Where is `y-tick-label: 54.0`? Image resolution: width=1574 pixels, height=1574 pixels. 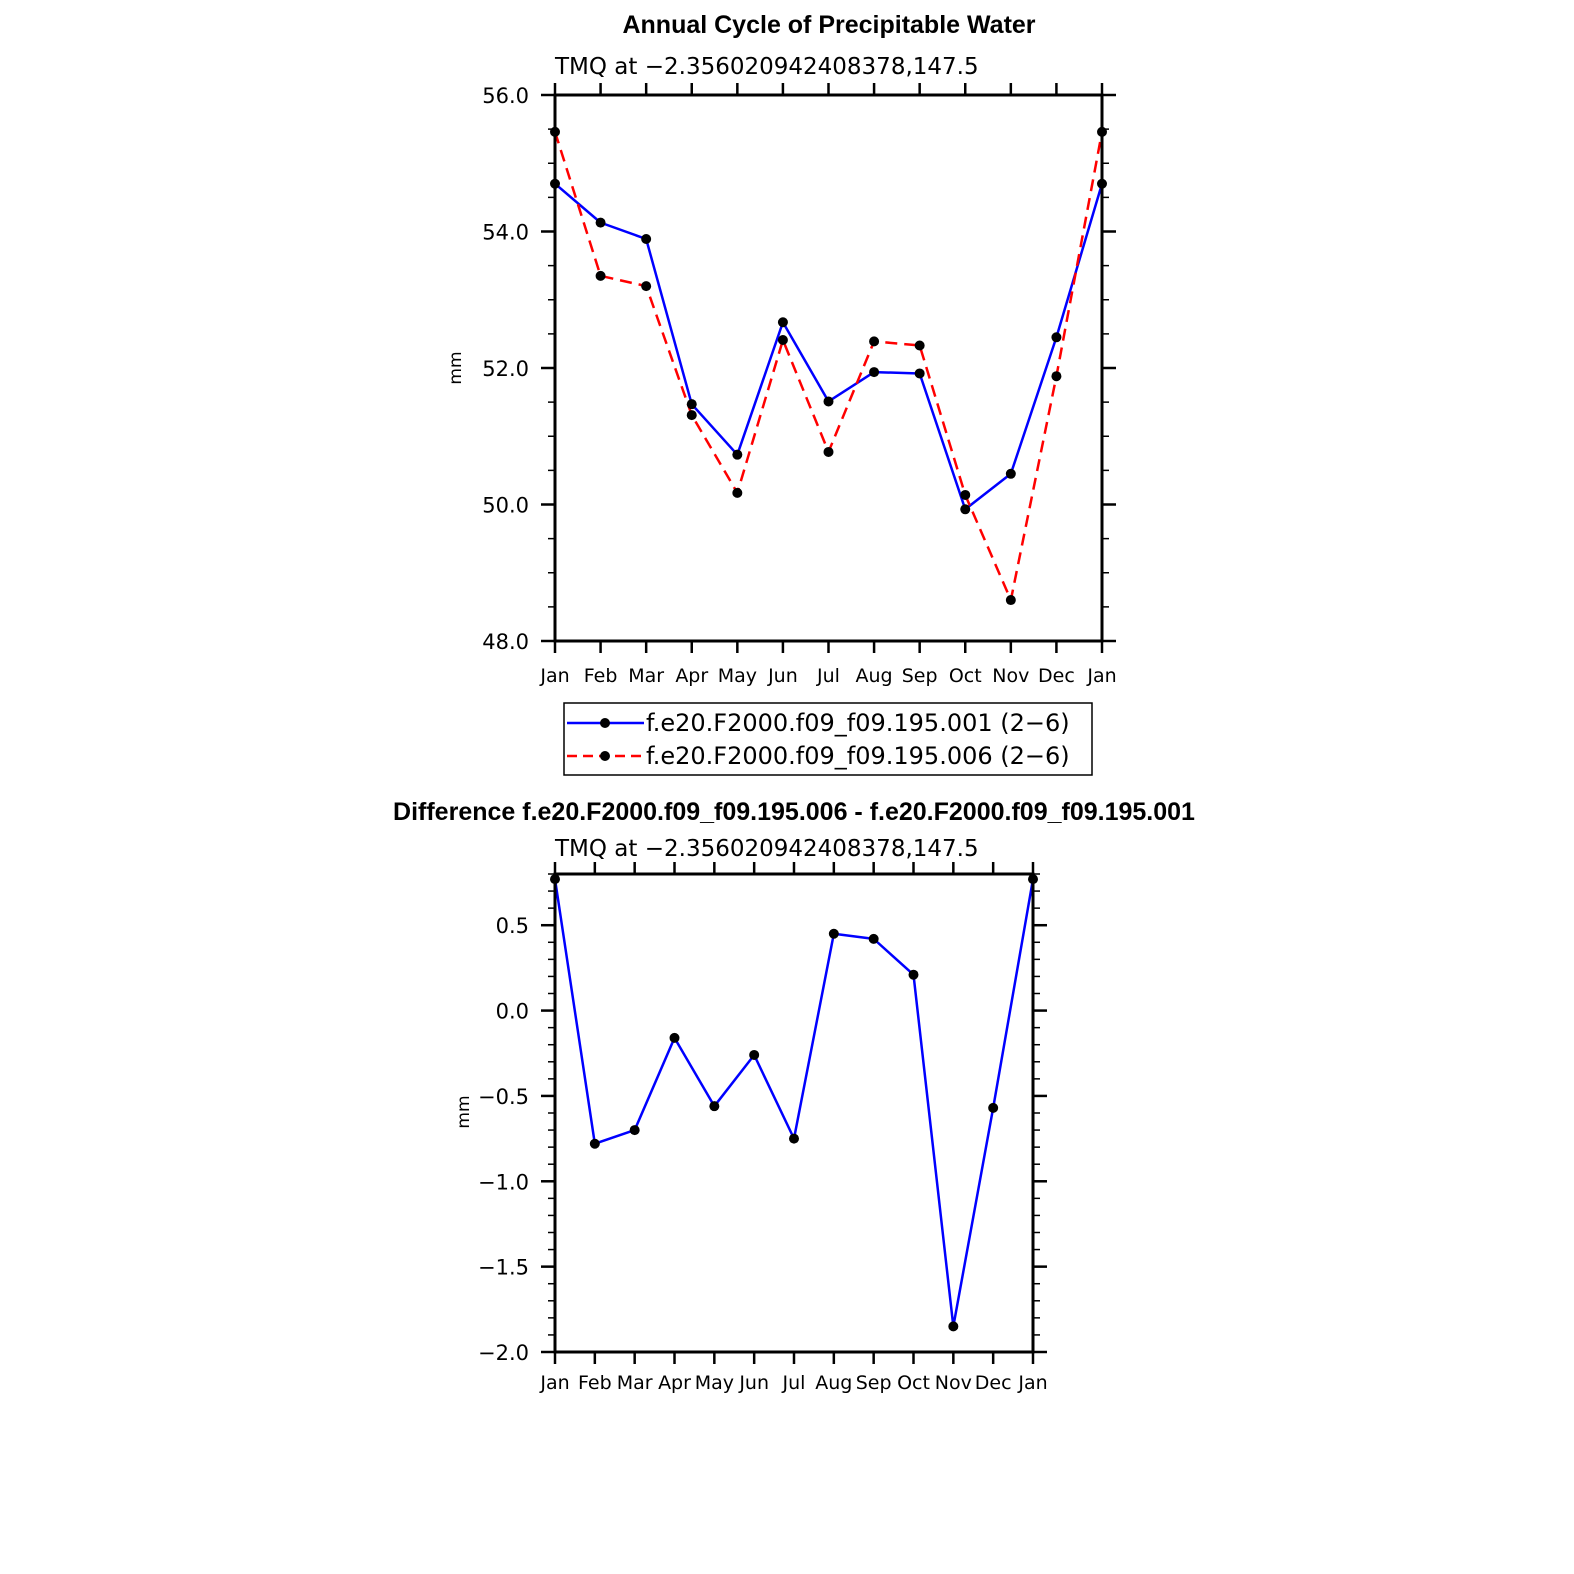 y-tick-label: 54.0 is located at coordinates (505, 233).